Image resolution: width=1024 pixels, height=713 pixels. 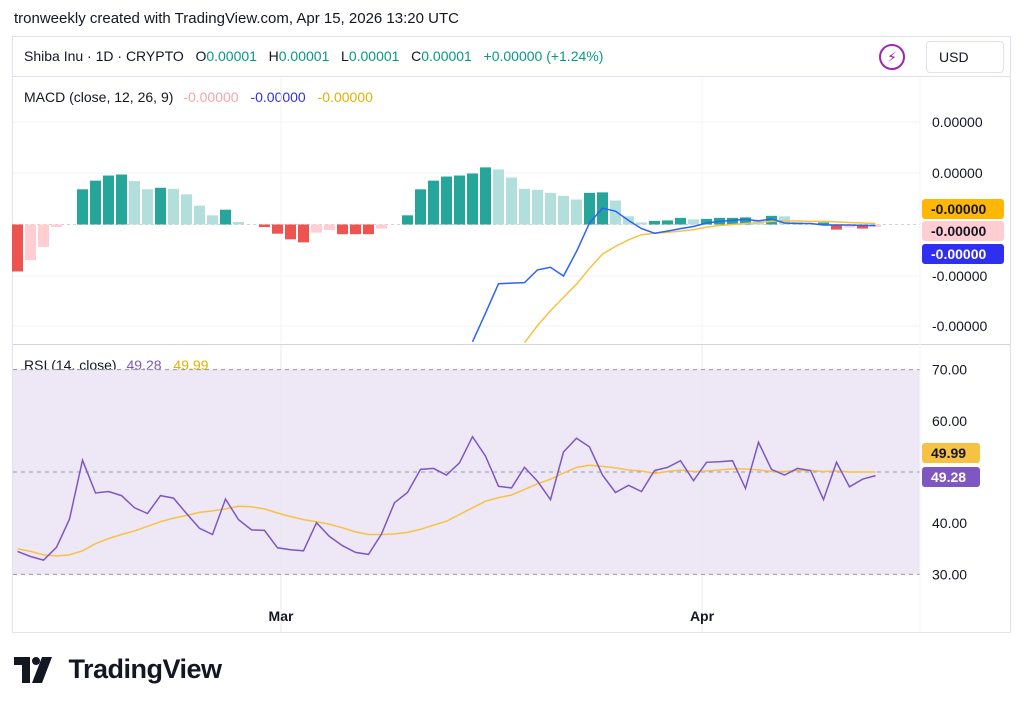 What do you see at coordinates (958, 254) in the screenshot?
I see `macd-line-tag: -0.00000` at bounding box center [958, 254].